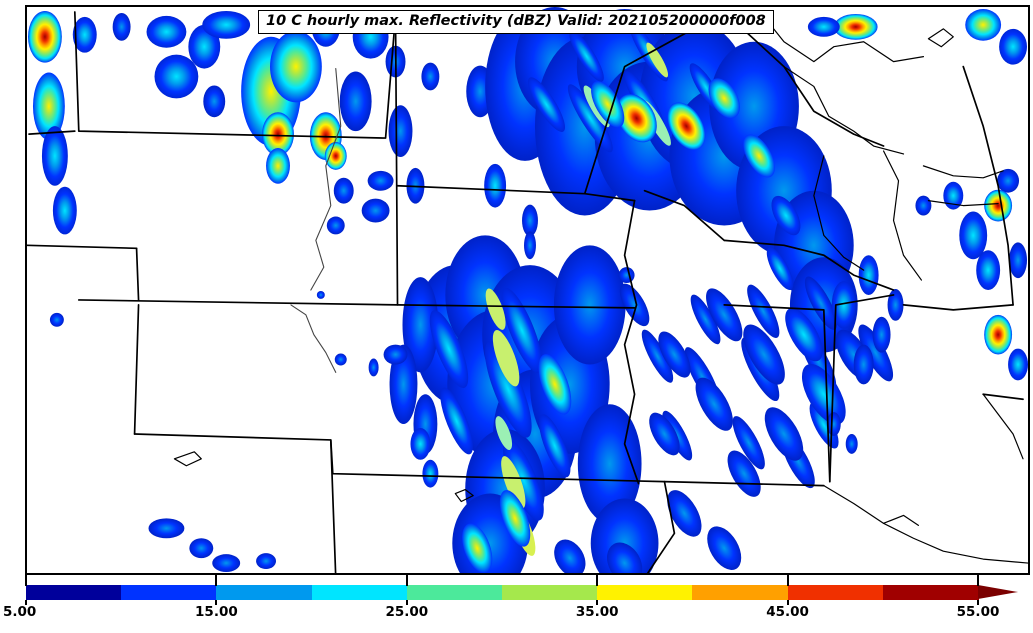 This screenshot has width=1033, height=633. Describe the element at coordinates (597, 612) in the screenshot. I see `colorbar-tick-label: 35.00` at that location.